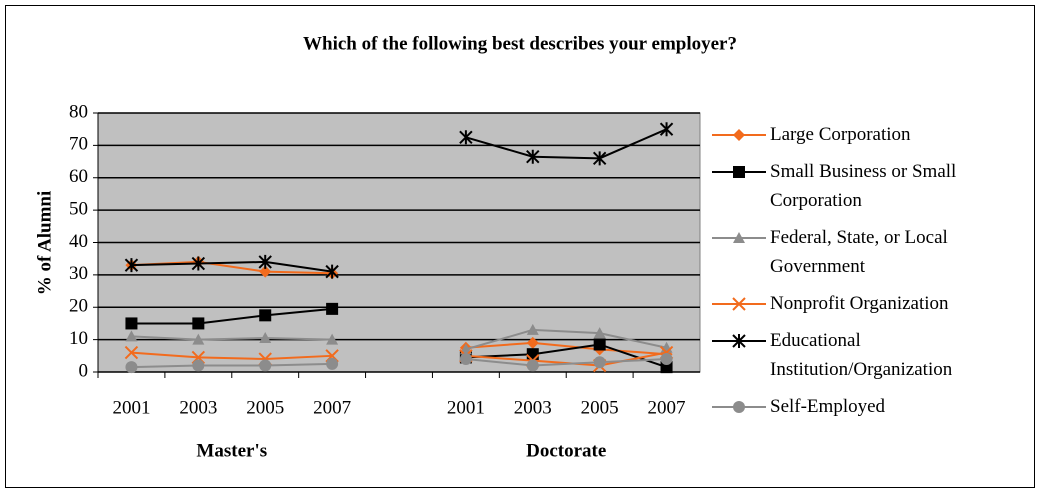  What do you see at coordinates (44, 243) in the screenshot?
I see `y-axis-label: % of Alumni` at bounding box center [44, 243].